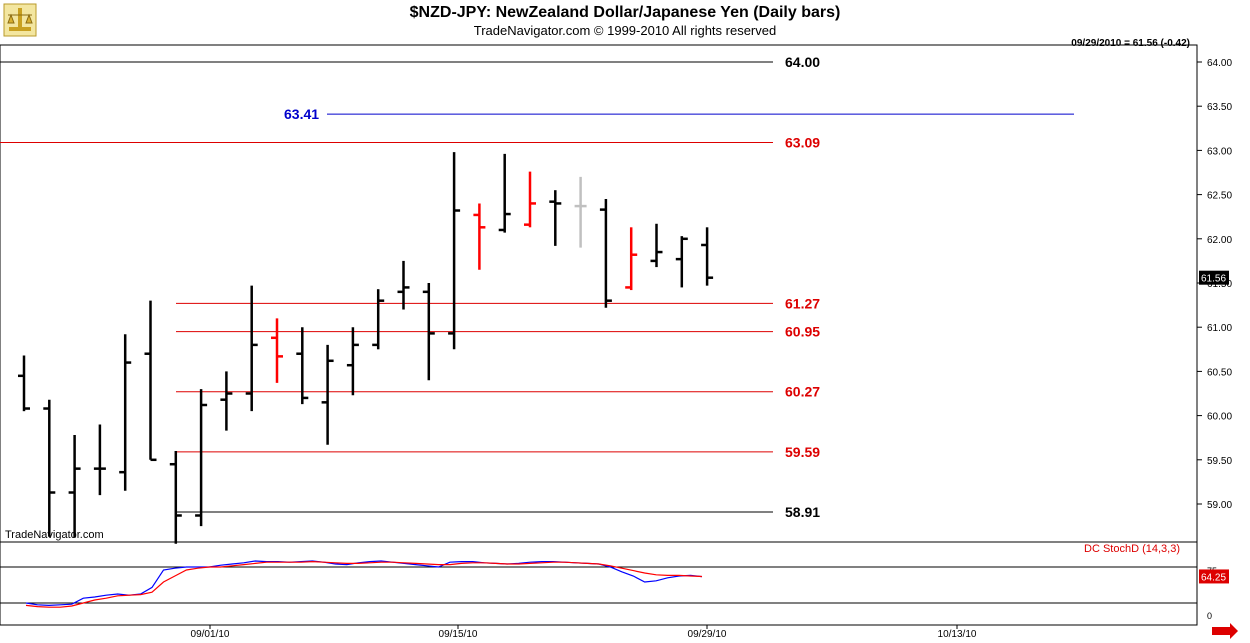  Describe the element at coordinates (1219, 372) in the screenshot. I see `axis-tick-label: 60.50` at that location.